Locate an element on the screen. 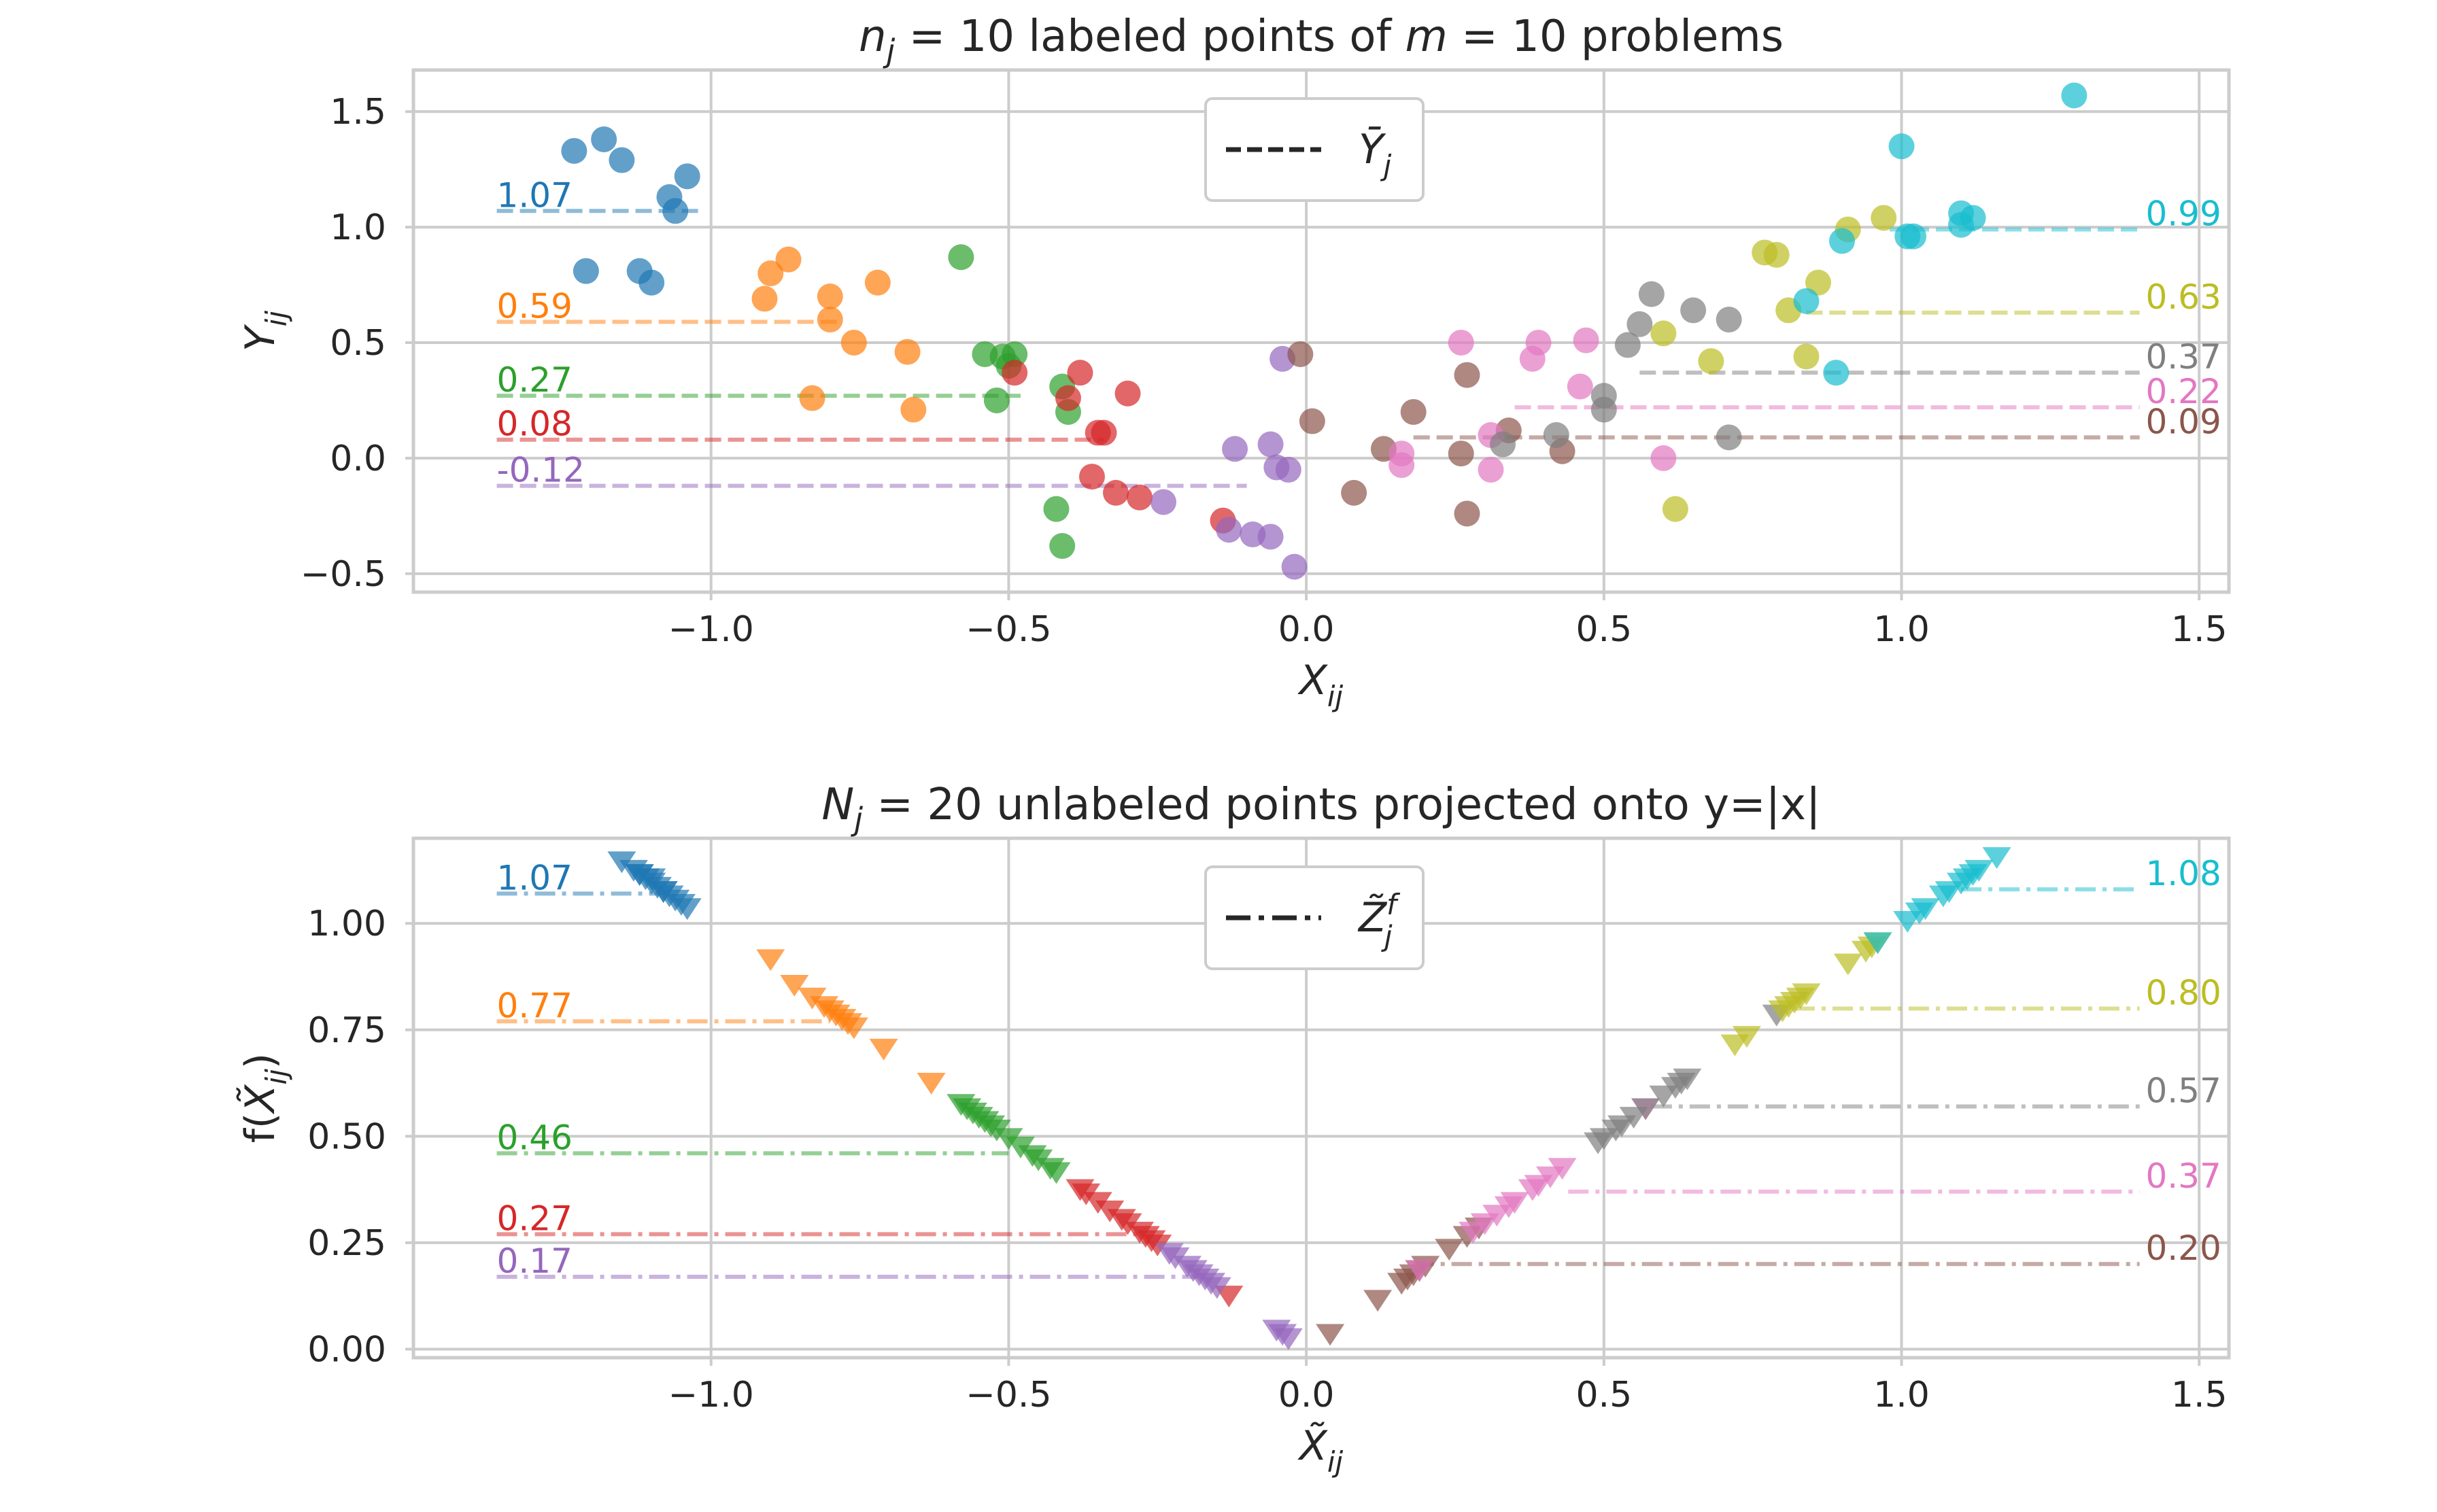  series-4-mean-label: 0.27 is located at coordinates (535, 1218).